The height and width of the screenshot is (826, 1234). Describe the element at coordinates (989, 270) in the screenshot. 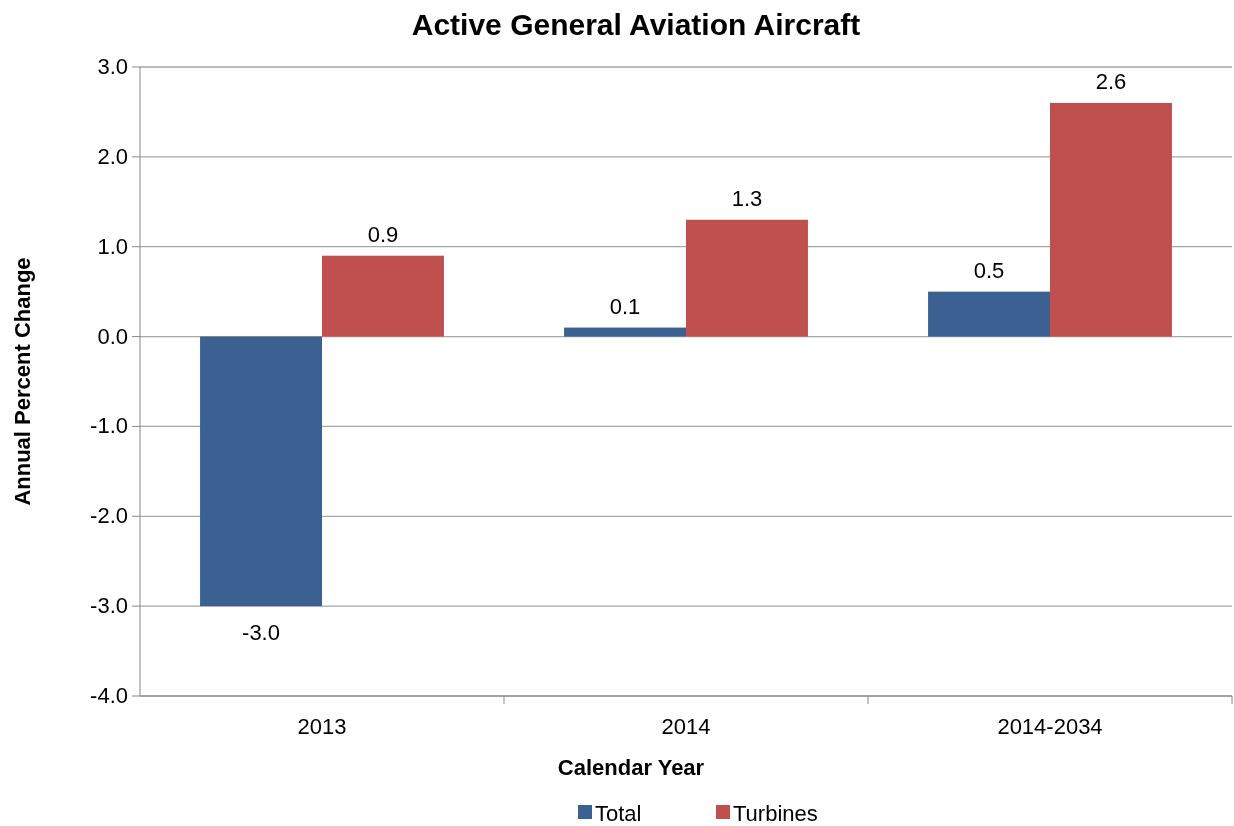

I see `data-label: 0.5` at that location.